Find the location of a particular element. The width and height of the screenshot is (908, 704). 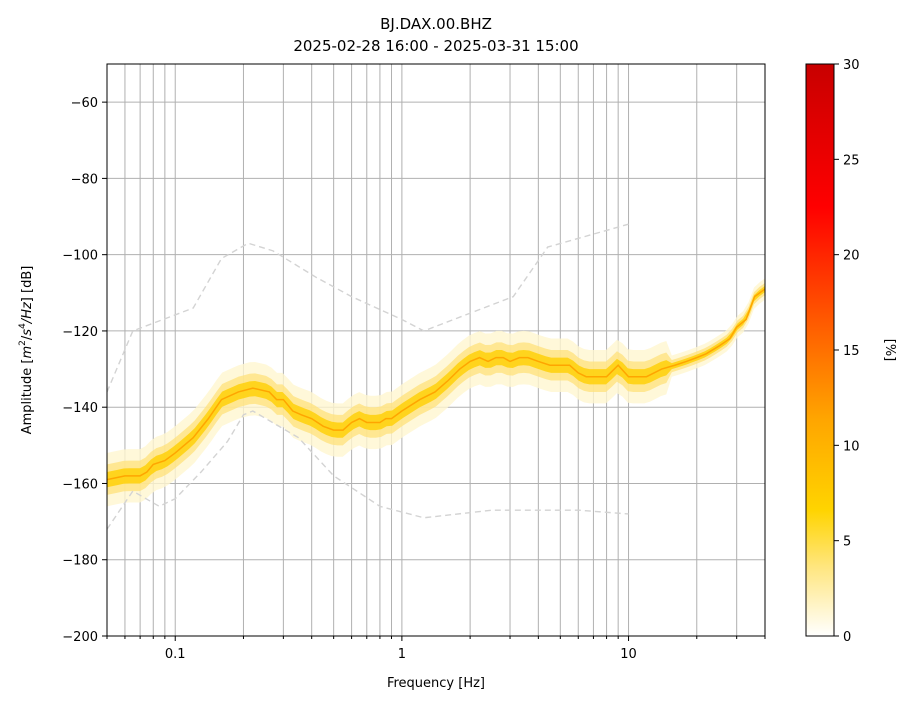

x-axis: 0.1 1 10 is located at coordinates (436, 649).